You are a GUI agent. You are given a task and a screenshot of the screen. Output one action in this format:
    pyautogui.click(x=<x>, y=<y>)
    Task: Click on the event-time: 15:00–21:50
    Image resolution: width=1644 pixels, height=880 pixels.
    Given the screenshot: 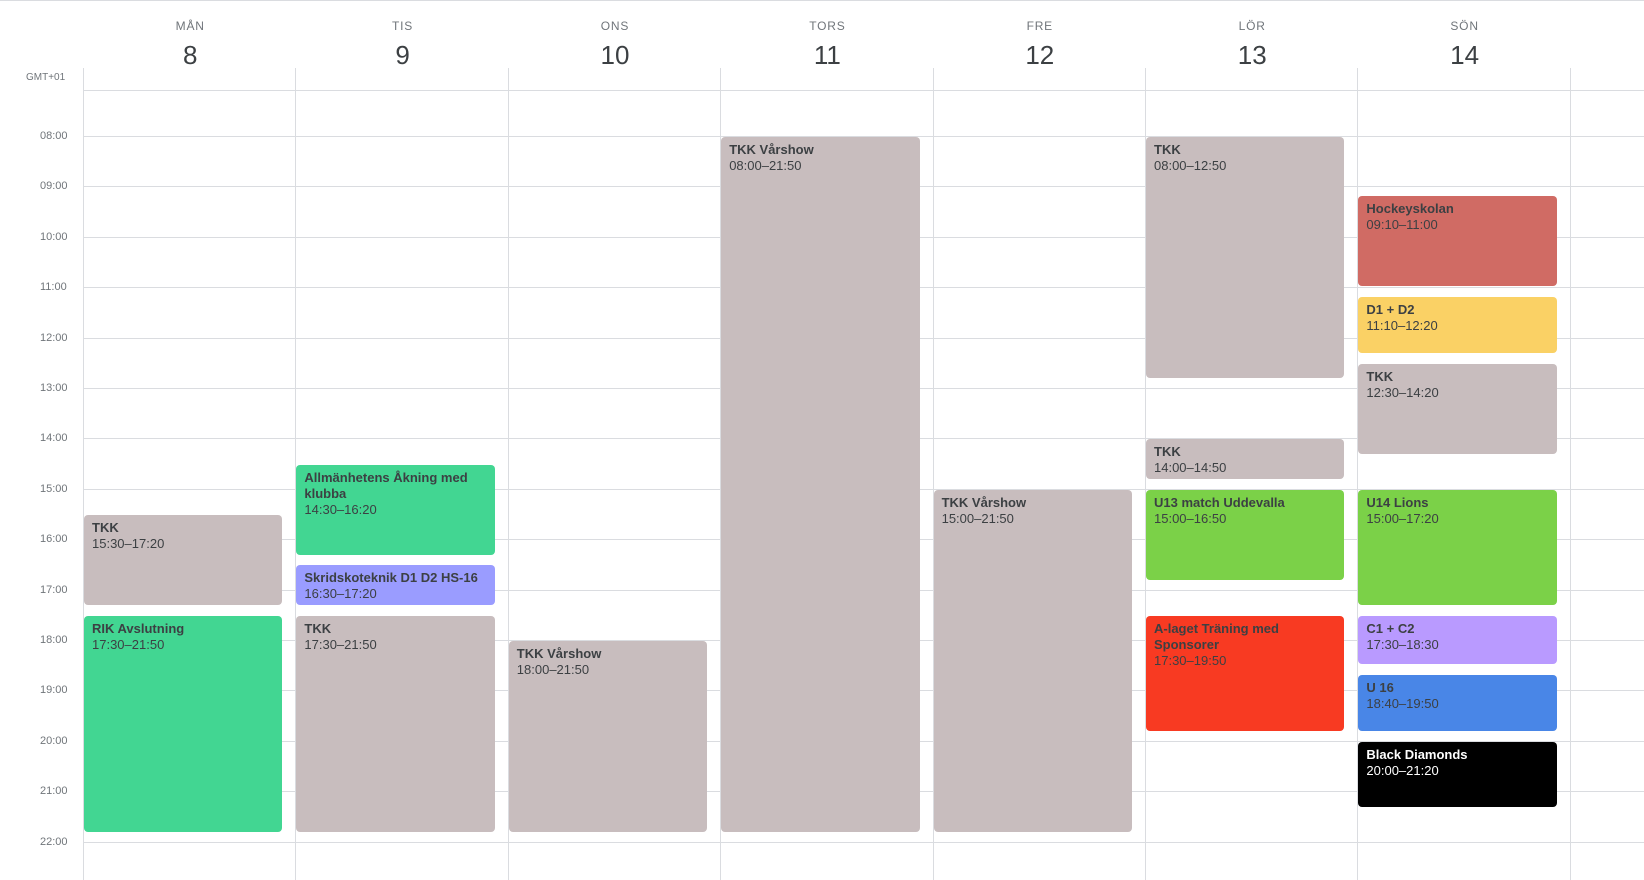 What is the action you would take?
    pyautogui.click(x=977, y=518)
    